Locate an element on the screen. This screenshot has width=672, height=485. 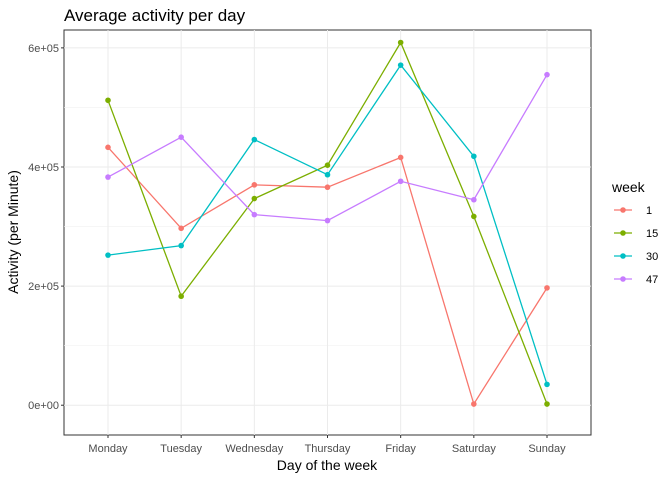
x-axis-title: Day of the week is located at coordinates (327, 465).